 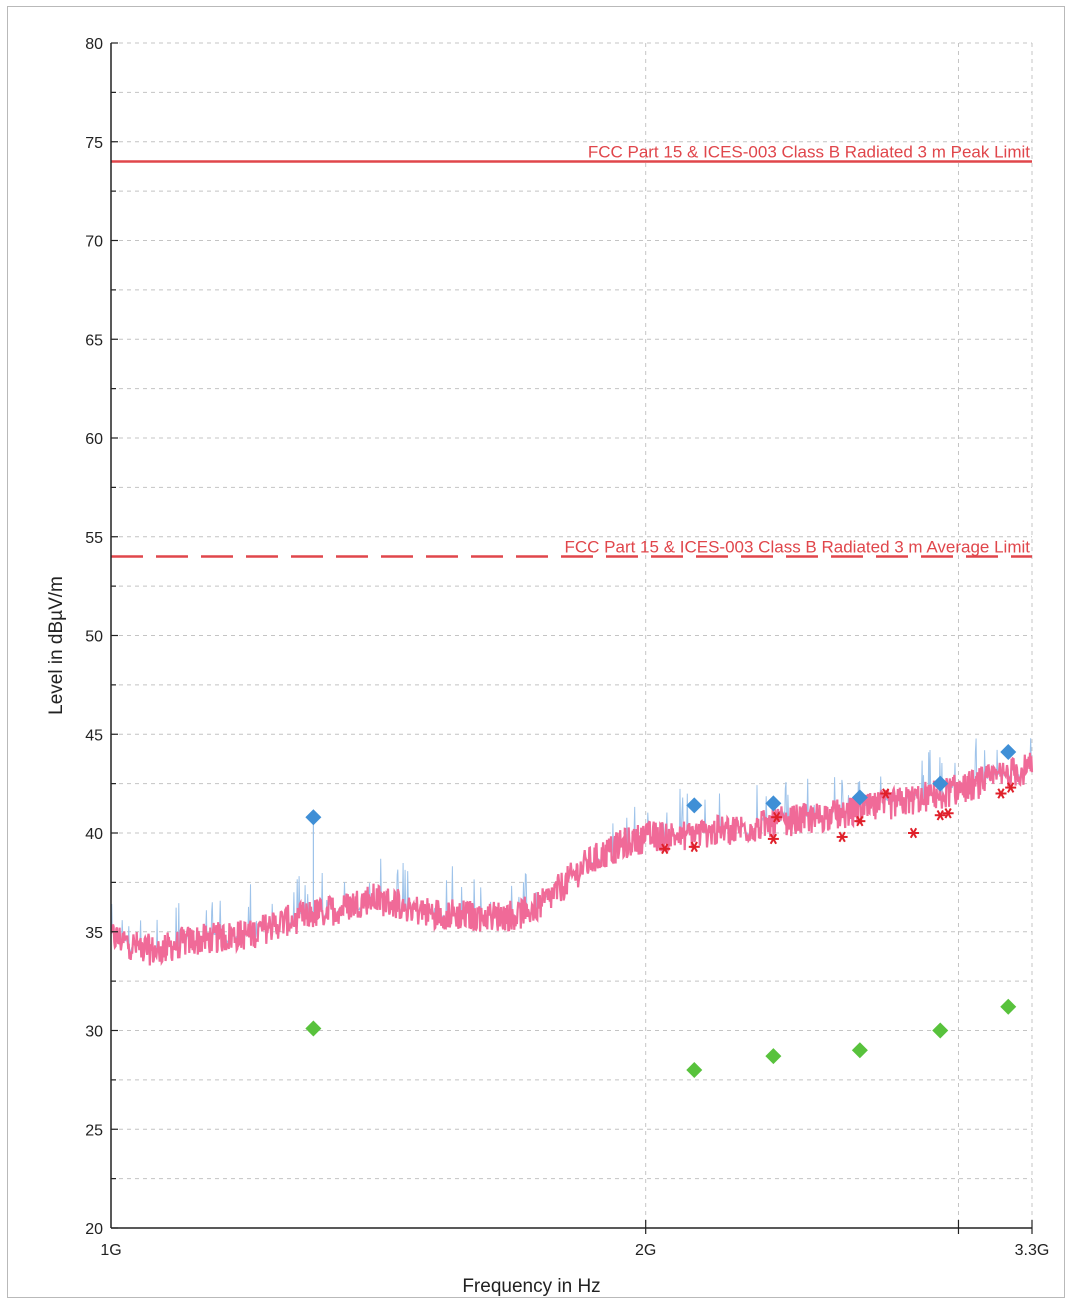 What do you see at coordinates (94, 439) in the screenshot?
I see `y-tick-label: 60` at bounding box center [94, 439].